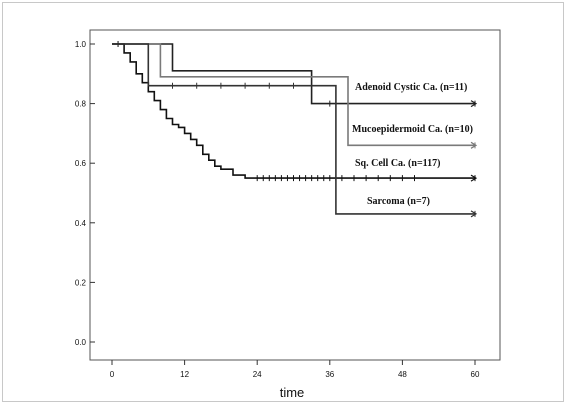  Describe the element at coordinates (85, 193) in the screenshot. I see `y-axis: 0.0 0.2 0.4 0.6 0.8 1.0` at that location.